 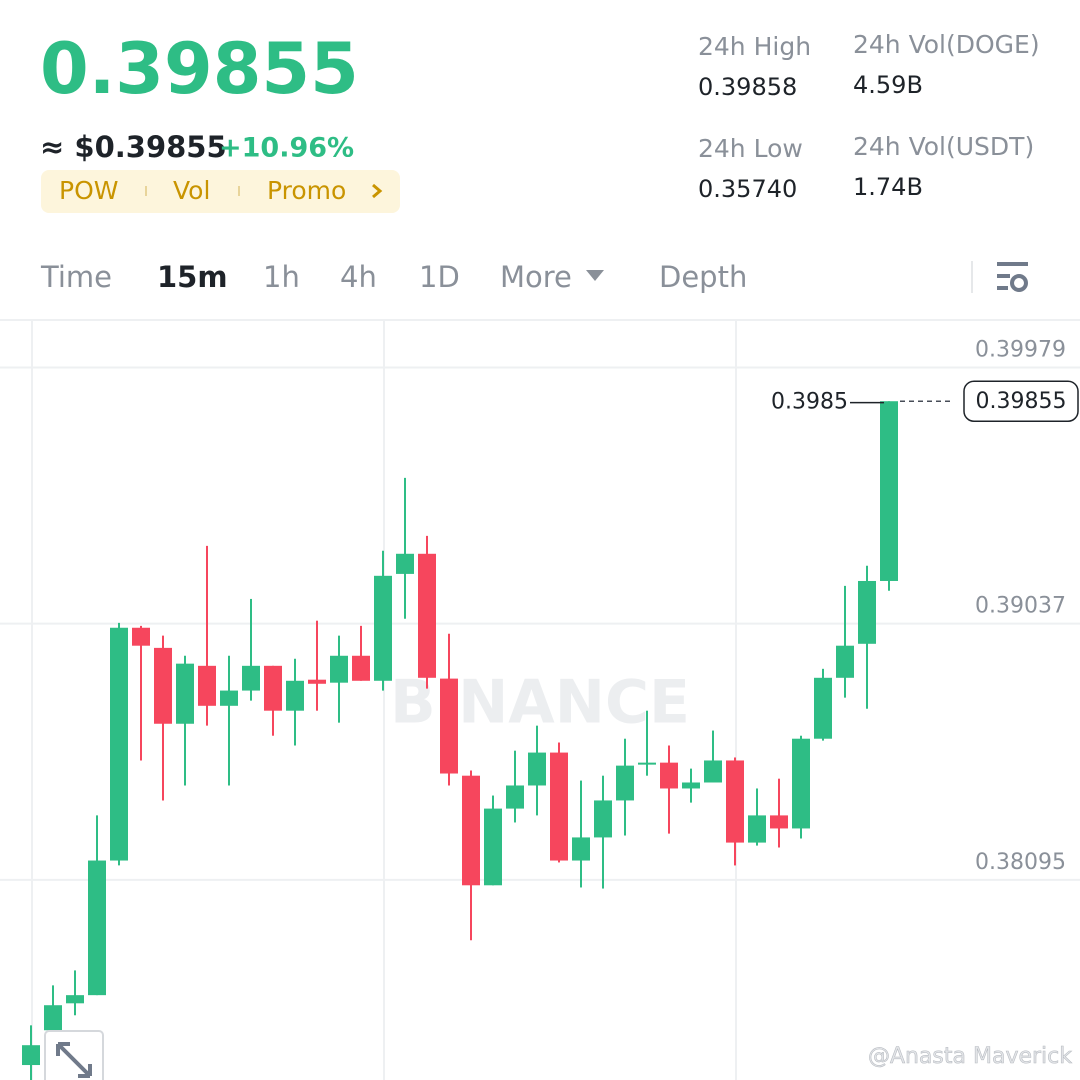 What do you see at coordinates (1012, 277) in the screenshot?
I see `settings-icon` at bounding box center [1012, 277].